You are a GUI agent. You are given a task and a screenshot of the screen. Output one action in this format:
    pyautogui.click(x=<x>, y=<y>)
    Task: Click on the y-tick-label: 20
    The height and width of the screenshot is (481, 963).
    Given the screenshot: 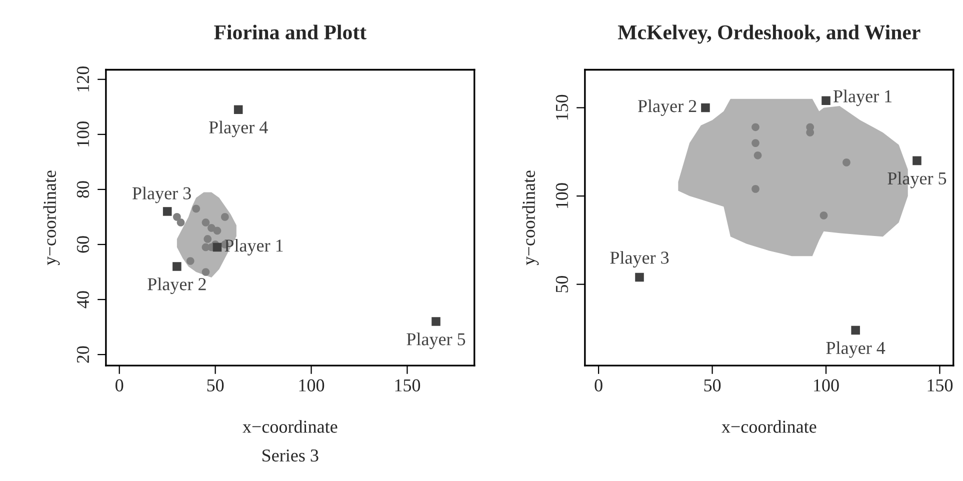 What is the action you would take?
    pyautogui.click(x=83, y=354)
    